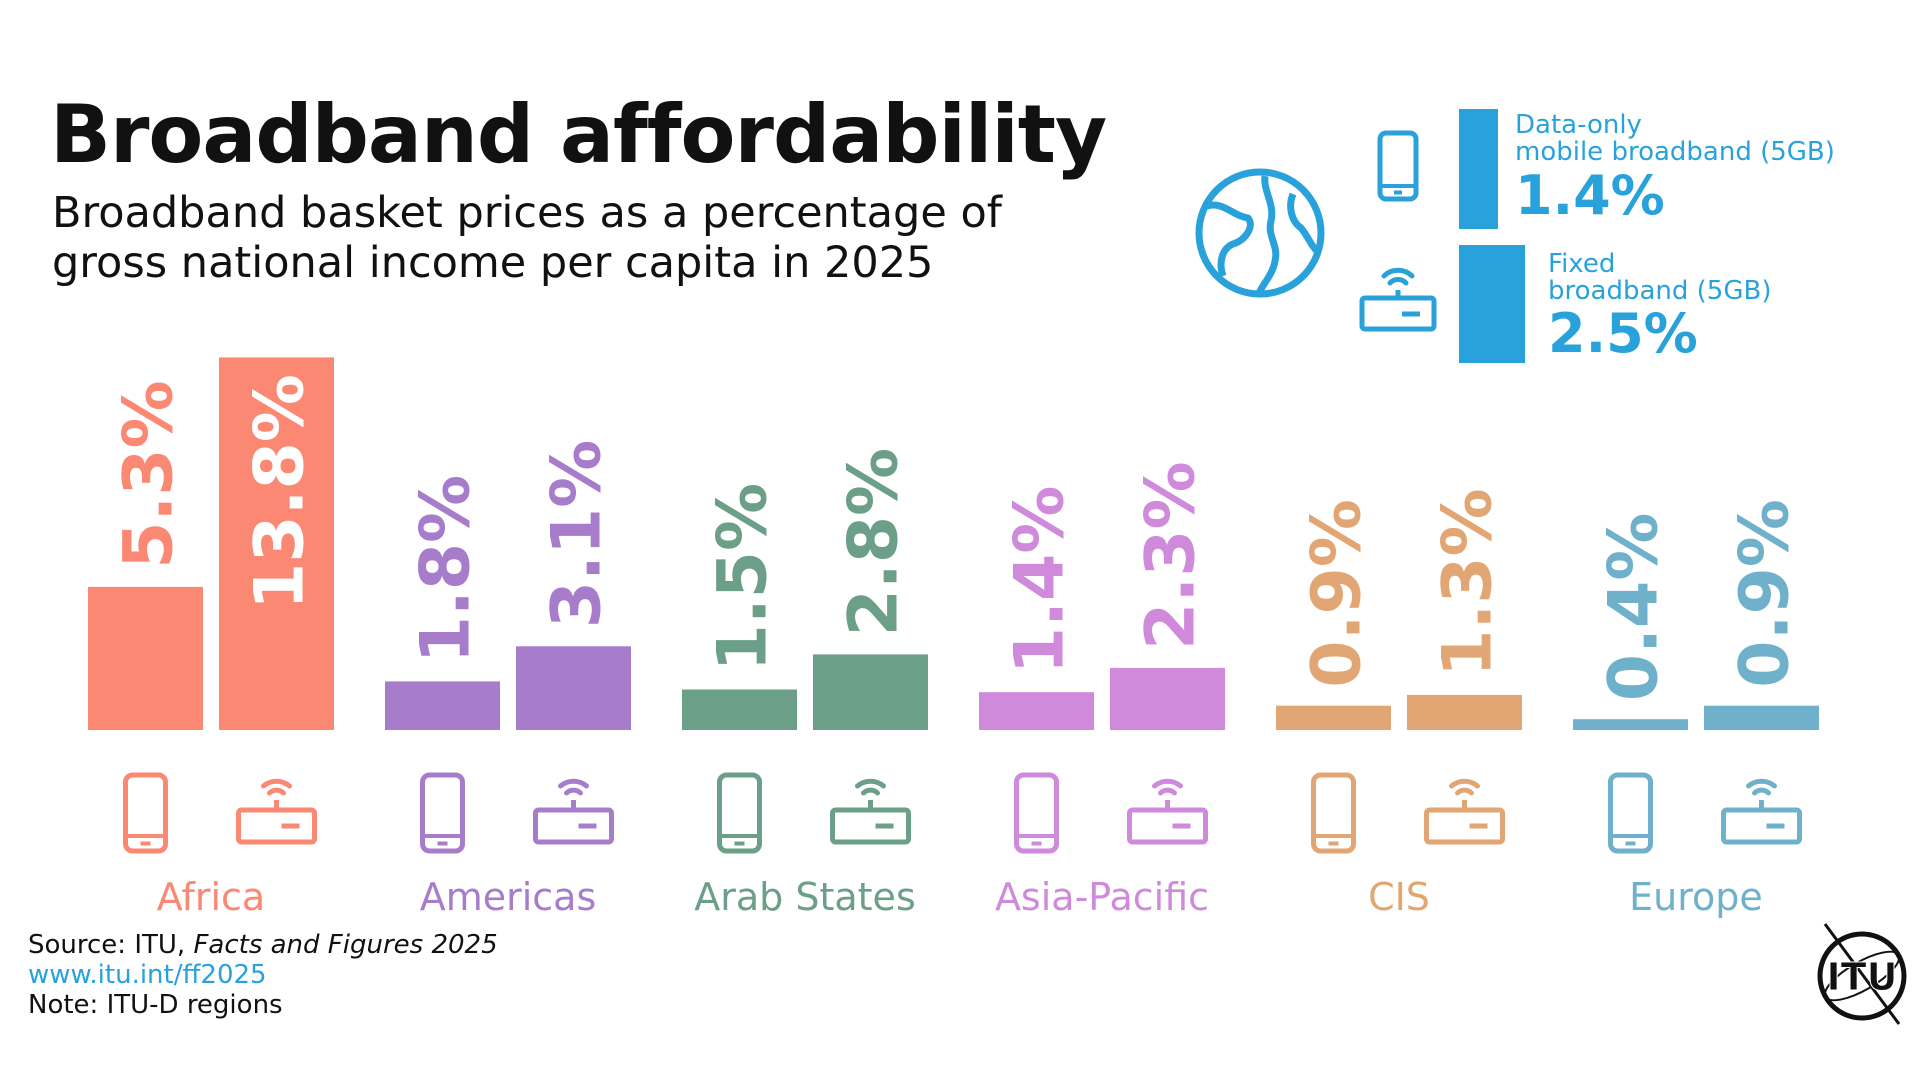  What do you see at coordinates (1036, 711) in the screenshot?
I see `bar-asia-pacific-mobile` at bounding box center [1036, 711].